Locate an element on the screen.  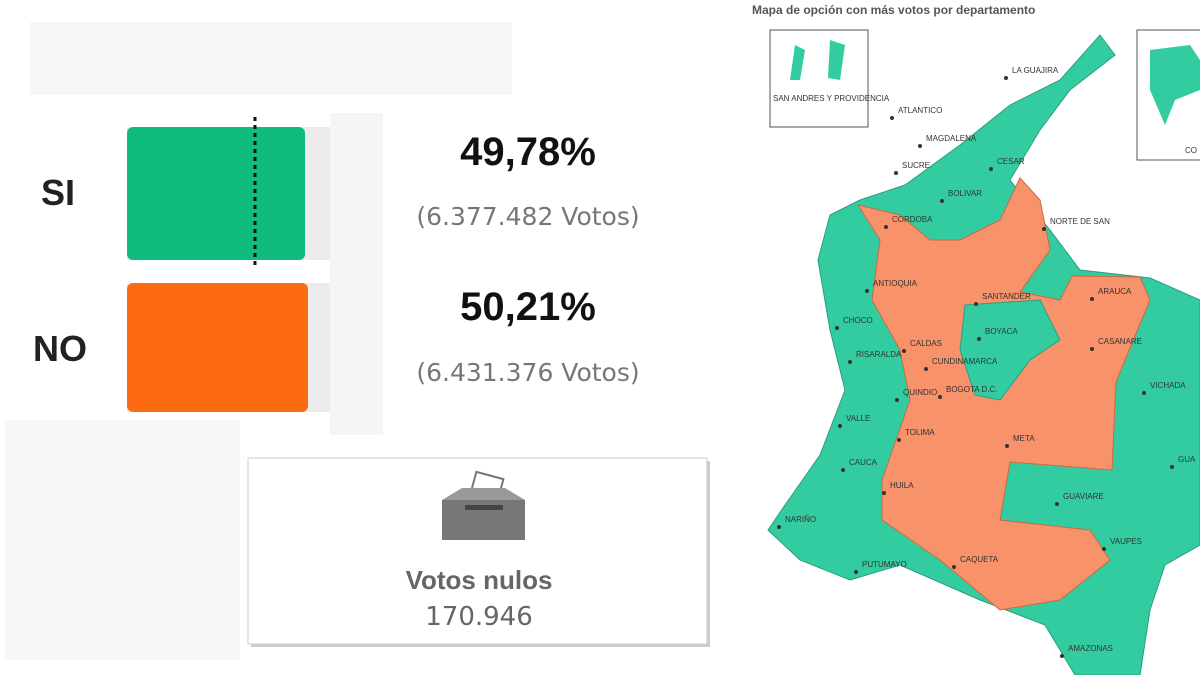
inset is located at coordinates (819, 78).